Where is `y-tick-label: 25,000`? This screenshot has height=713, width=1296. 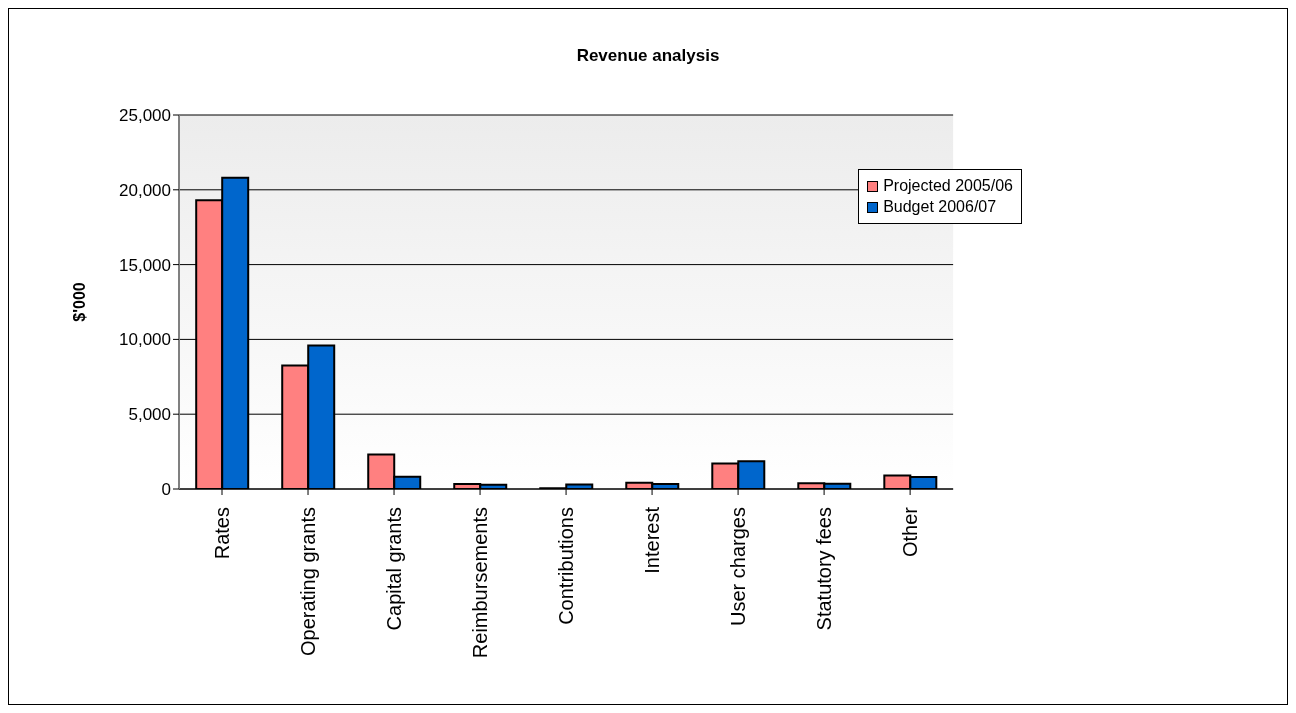 y-tick-label: 25,000 is located at coordinates (145, 116).